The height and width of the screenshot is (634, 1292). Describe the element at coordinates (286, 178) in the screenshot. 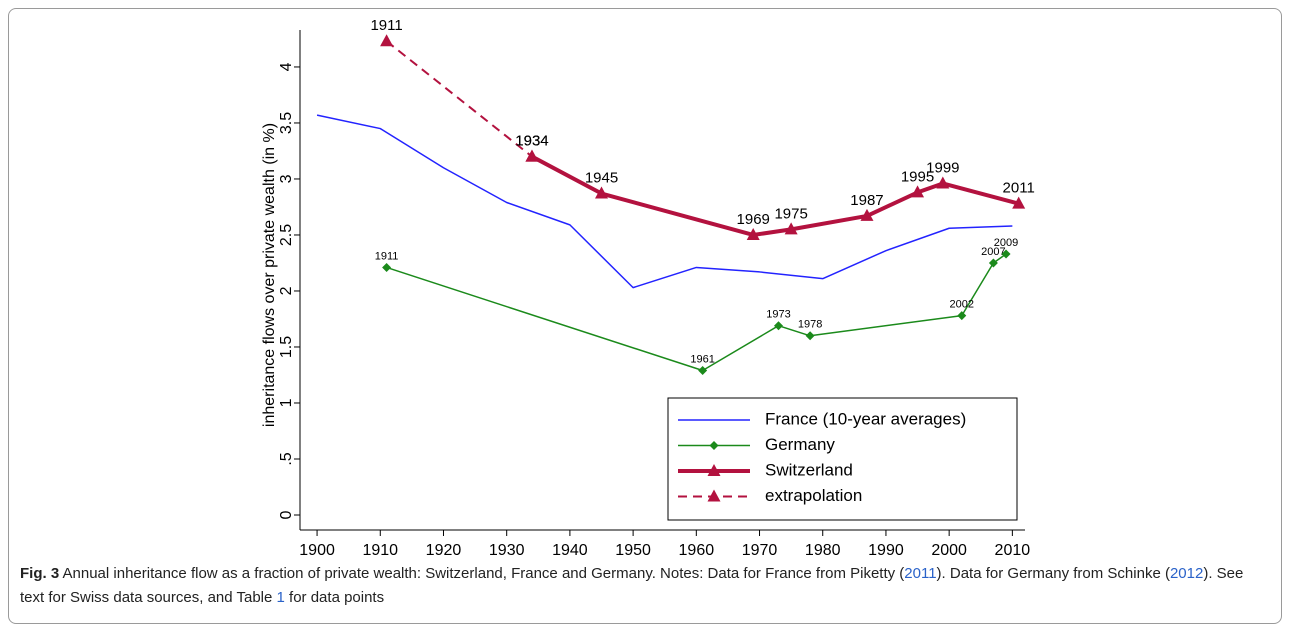

I see `y-tick-label: 3` at that location.